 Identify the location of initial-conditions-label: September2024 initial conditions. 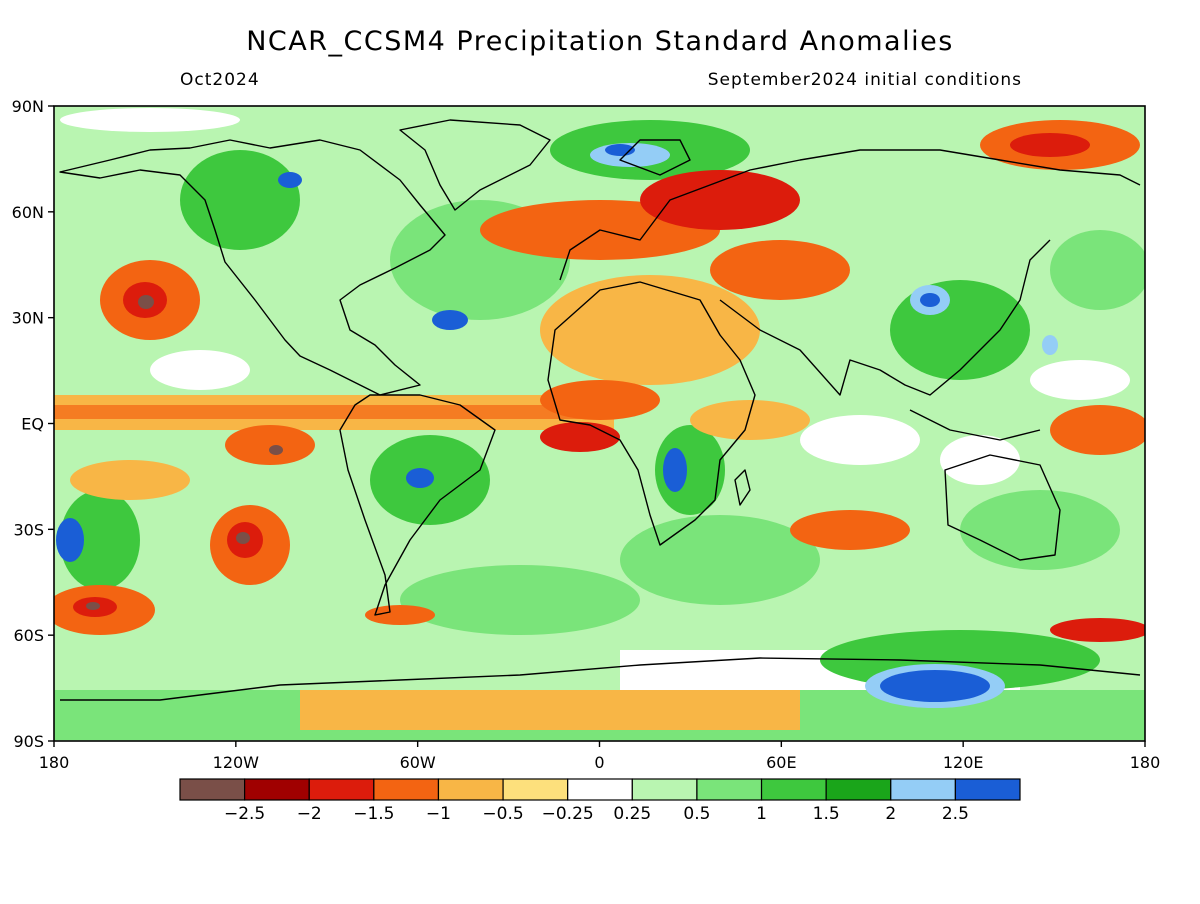
(864, 80).